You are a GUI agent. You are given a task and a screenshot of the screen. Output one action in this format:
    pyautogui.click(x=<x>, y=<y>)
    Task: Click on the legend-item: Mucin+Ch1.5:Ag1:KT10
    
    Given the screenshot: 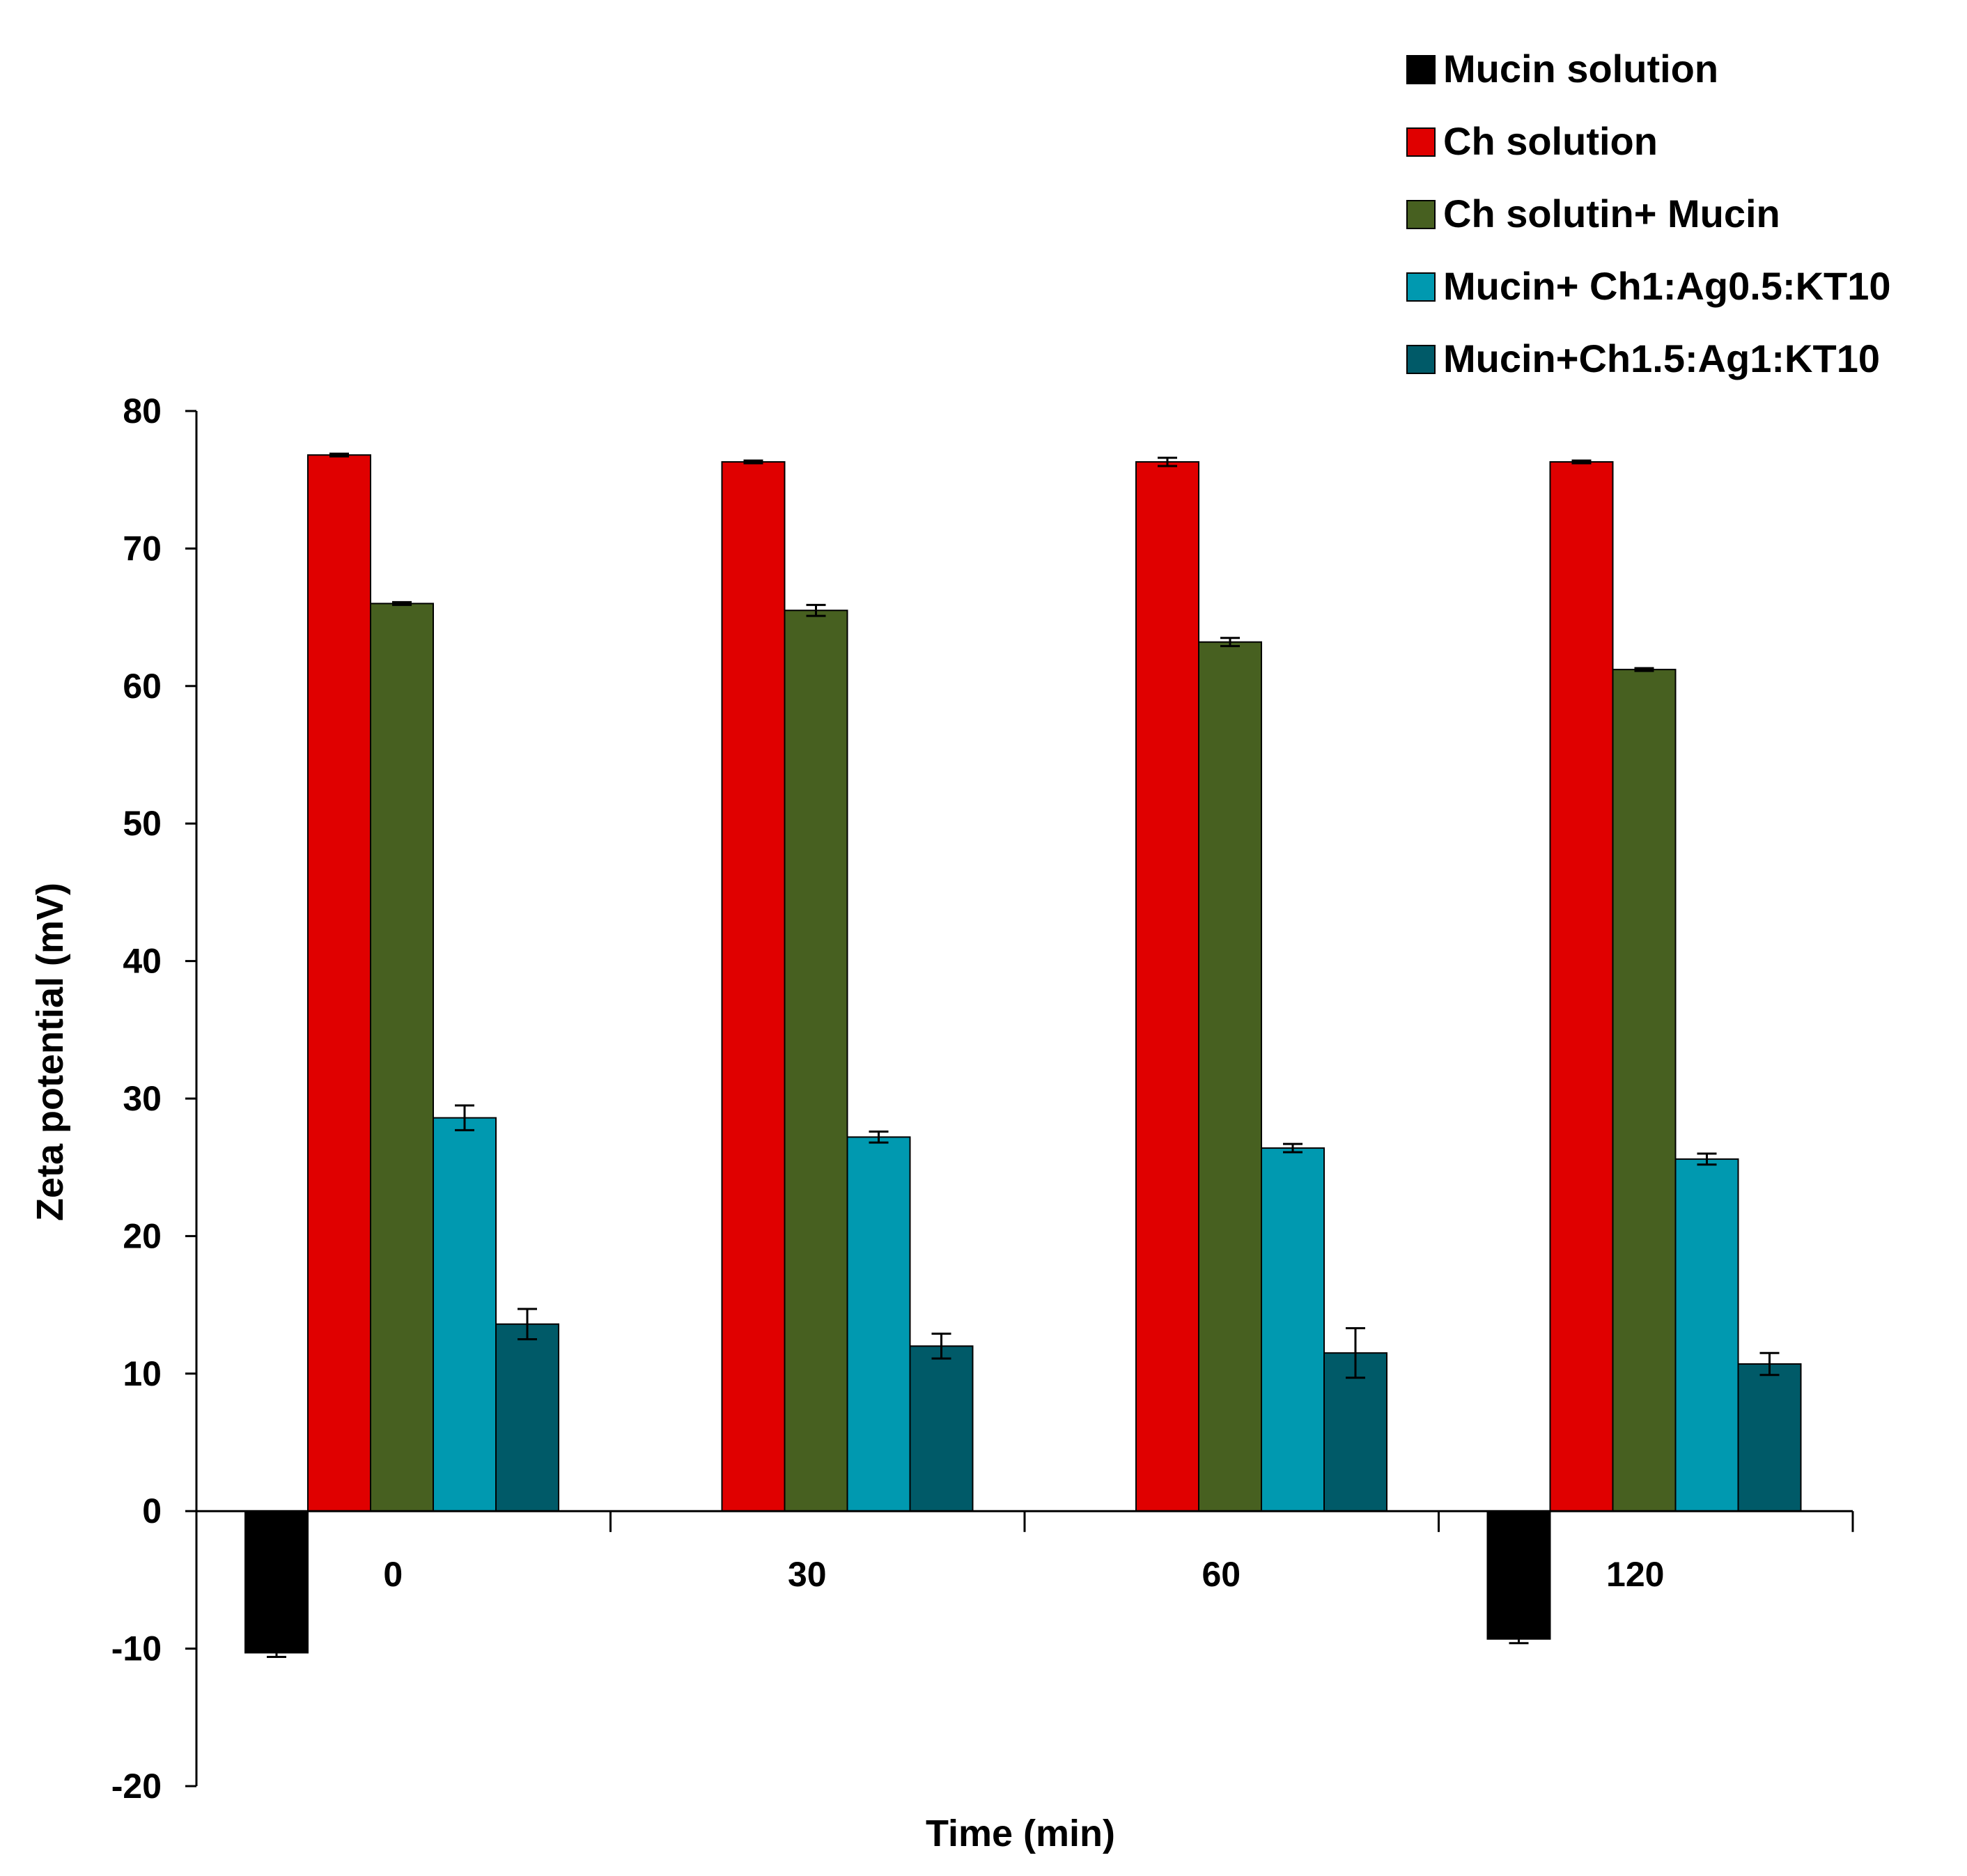 What is the action you would take?
    pyautogui.click(x=1643, y=358)
    